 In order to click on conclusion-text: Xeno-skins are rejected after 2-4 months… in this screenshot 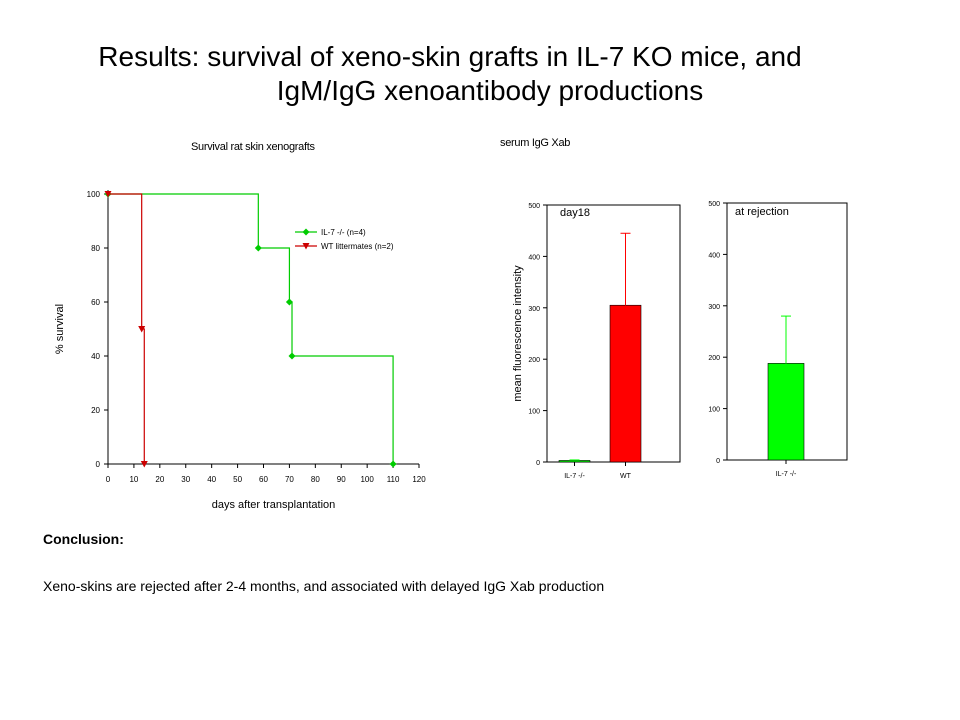, I will do `click(324, 586)`.